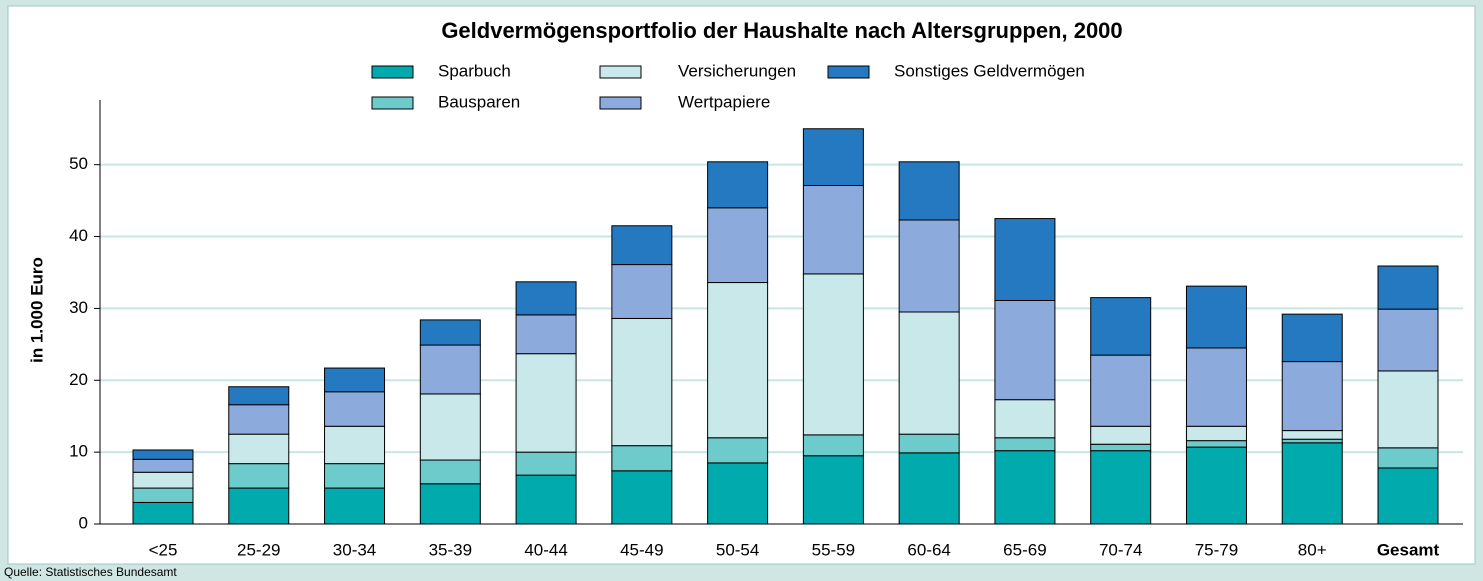 The width and height of the screenshot is (1483, 581). Describe the element at coordinates (163, 549) in the screenshot. I see `x-tick-label: <25` at that location.